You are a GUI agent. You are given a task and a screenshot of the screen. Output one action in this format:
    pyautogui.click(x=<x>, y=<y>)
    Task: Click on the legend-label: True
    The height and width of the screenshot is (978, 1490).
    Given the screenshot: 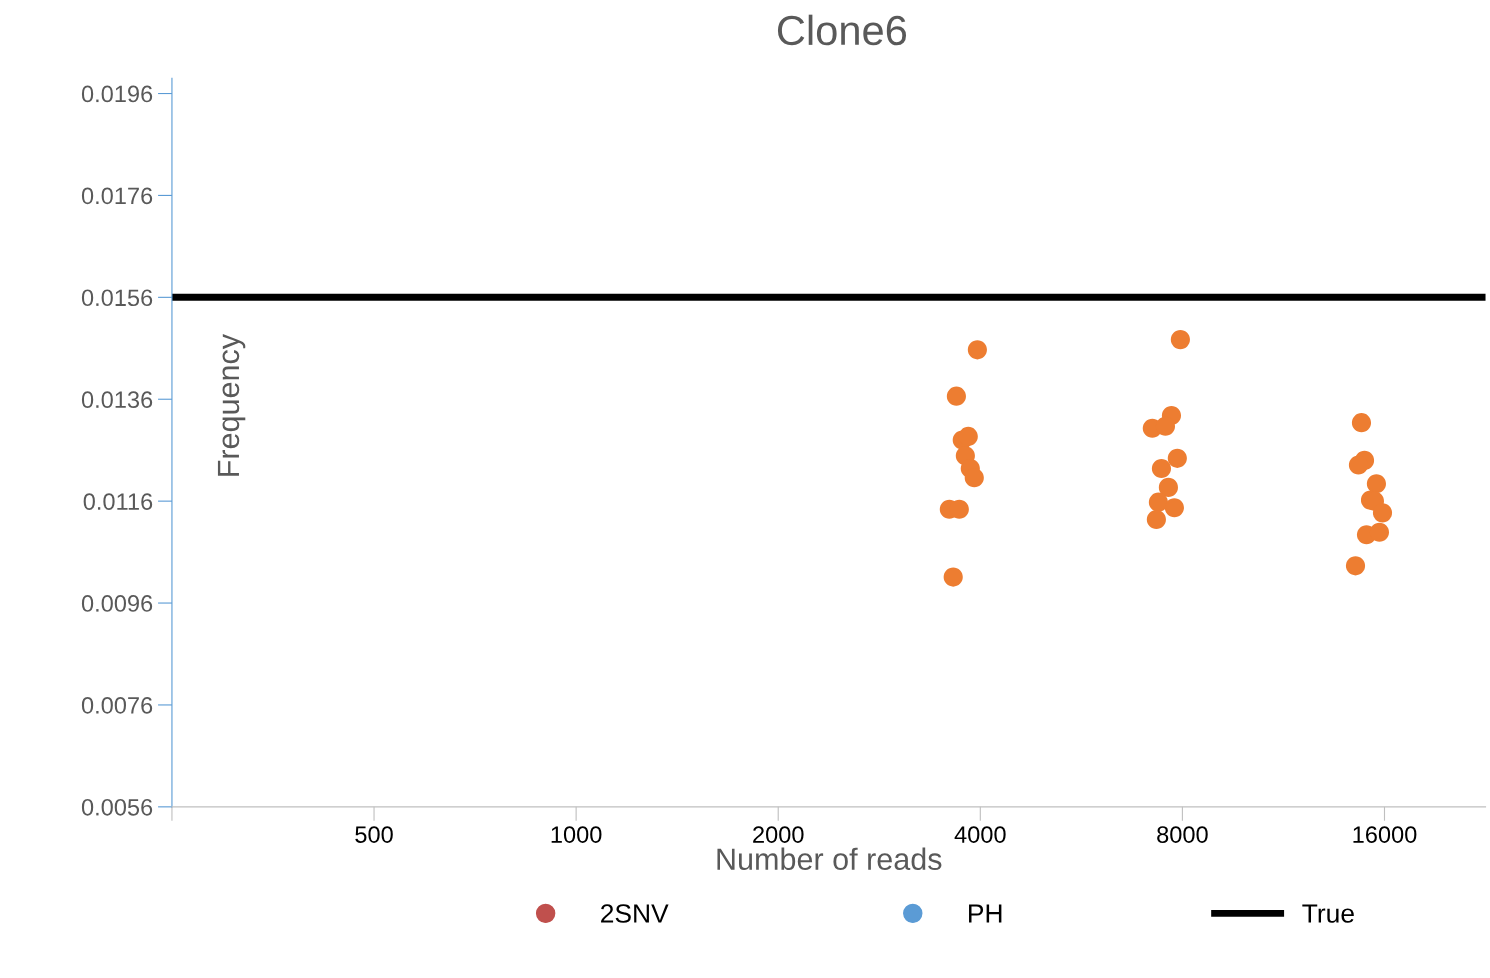 What is the action you would take?
    pyautogui.click(x=1328, y=913)
    